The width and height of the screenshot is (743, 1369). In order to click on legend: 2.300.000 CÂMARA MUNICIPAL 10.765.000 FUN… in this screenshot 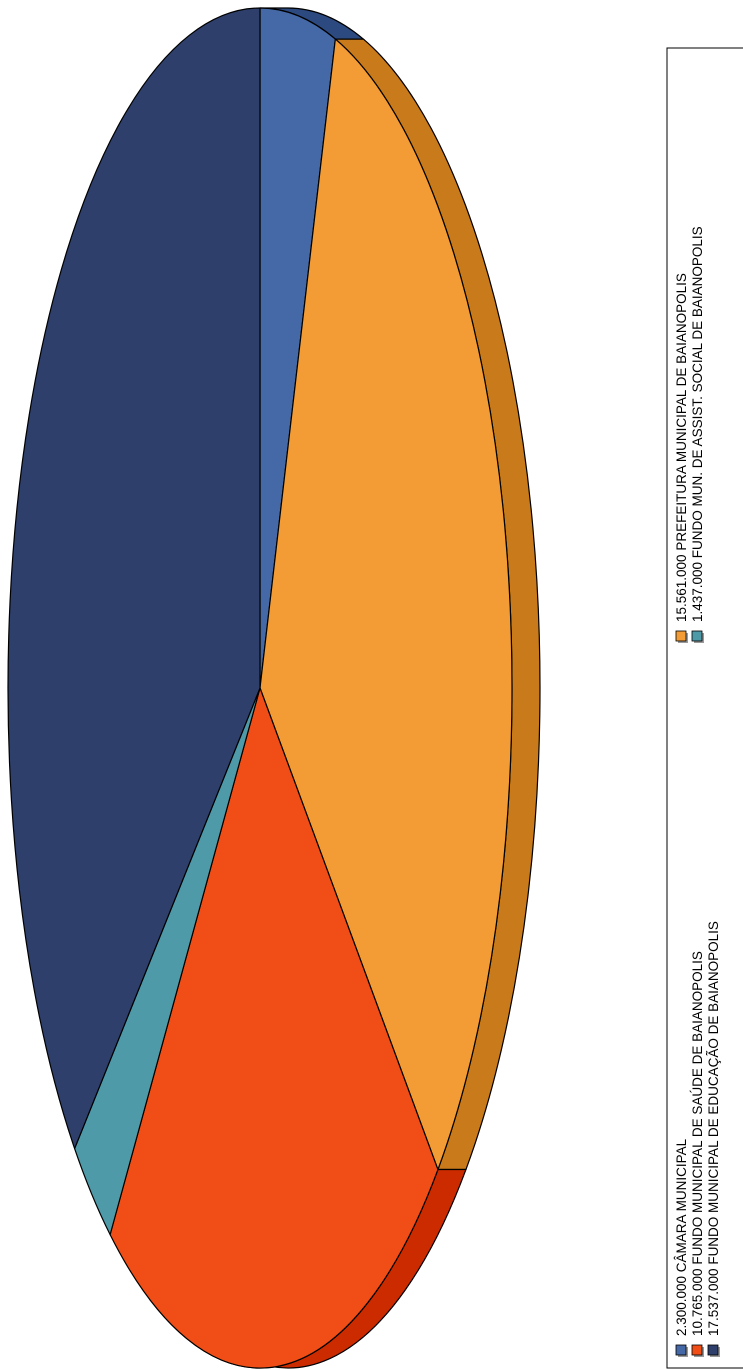, I will do `click(704, 708)`.